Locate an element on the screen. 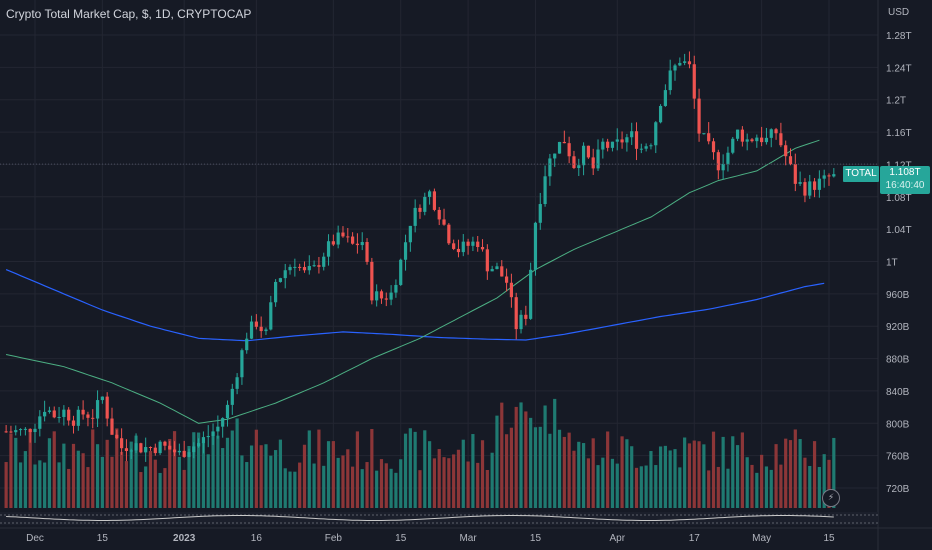 The width and height of the screenshot is (932, 550). price-tick-label: 920B is located at coordinates (898, 327).